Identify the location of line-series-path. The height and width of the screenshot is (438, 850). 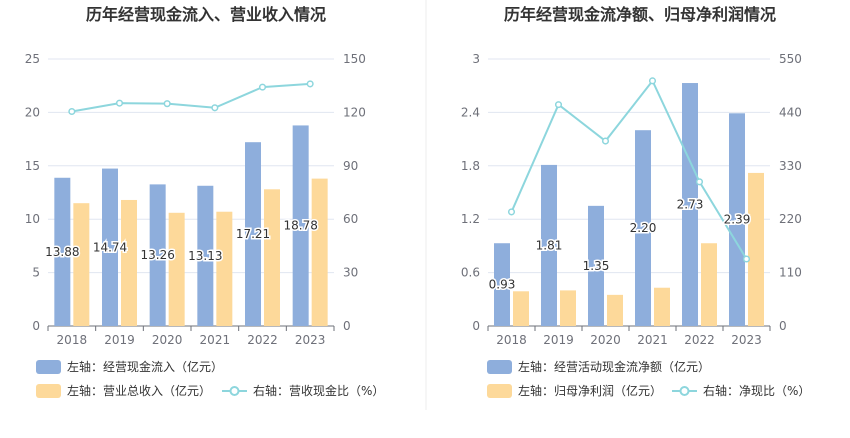
(191, 97).